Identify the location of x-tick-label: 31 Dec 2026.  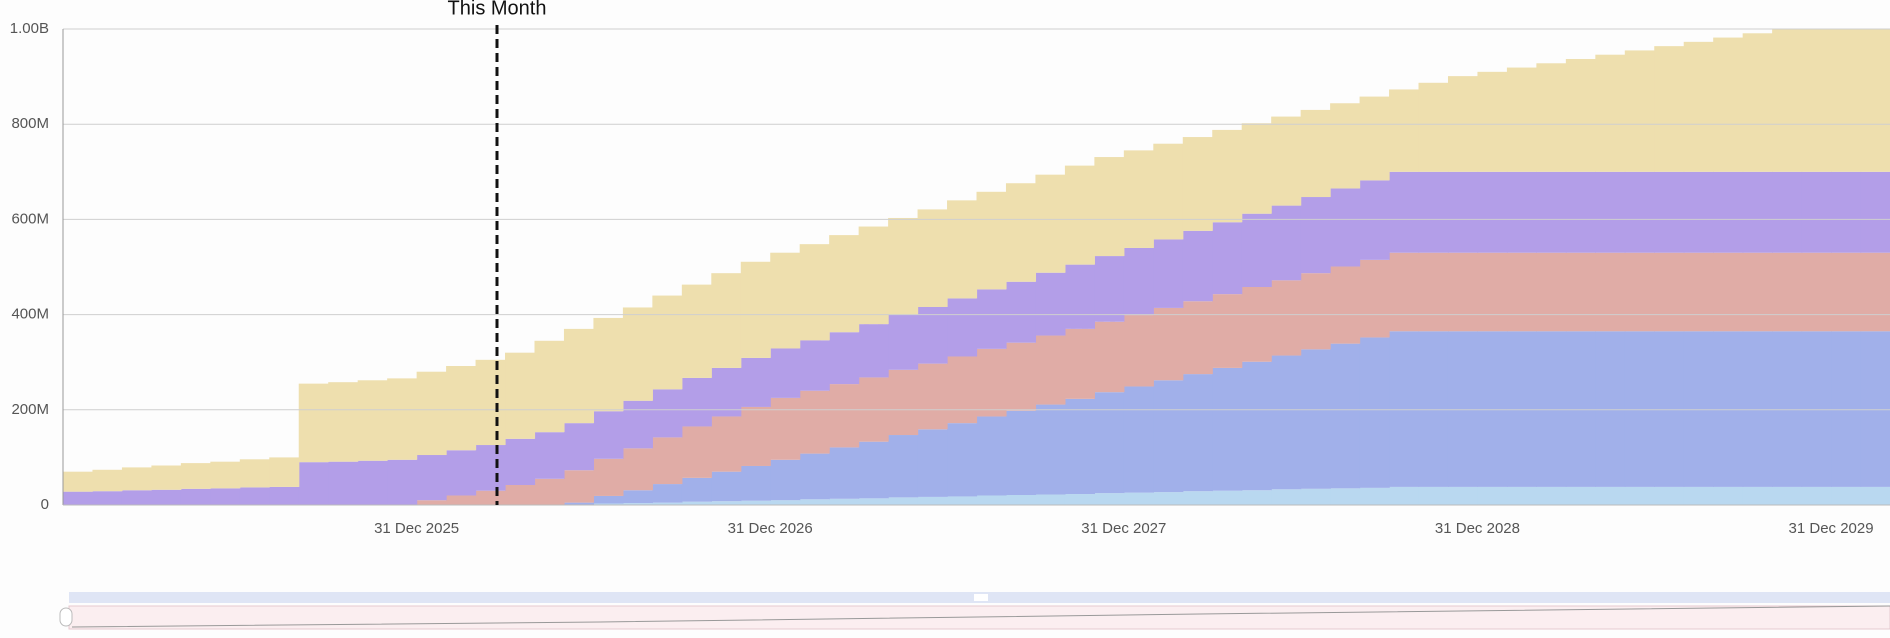
(770, 528).